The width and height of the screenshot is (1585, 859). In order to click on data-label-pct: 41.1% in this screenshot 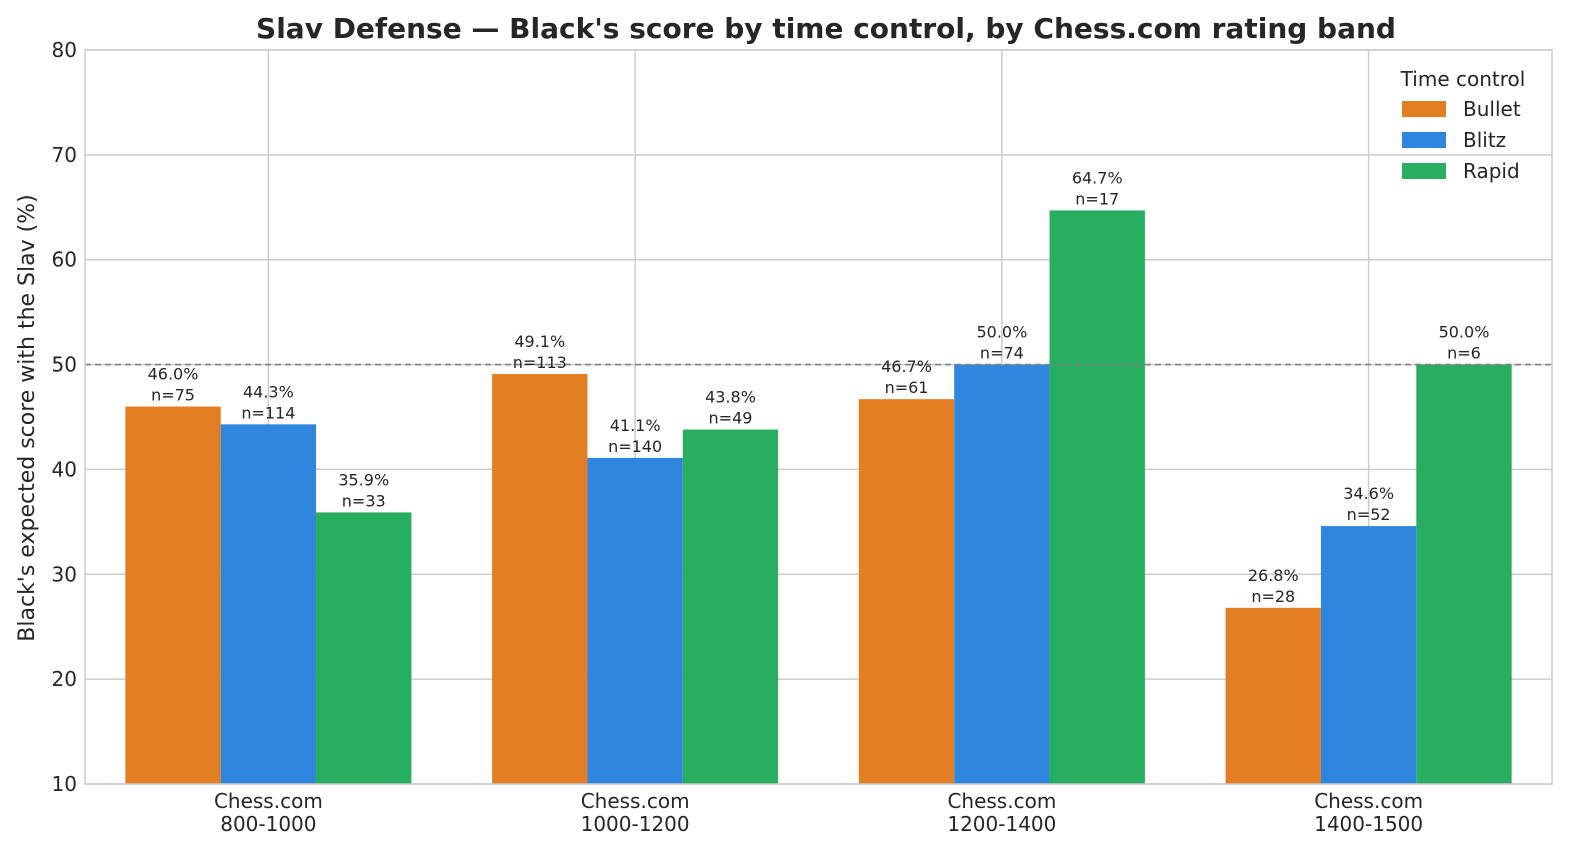, I will do `click(635, 425)`.